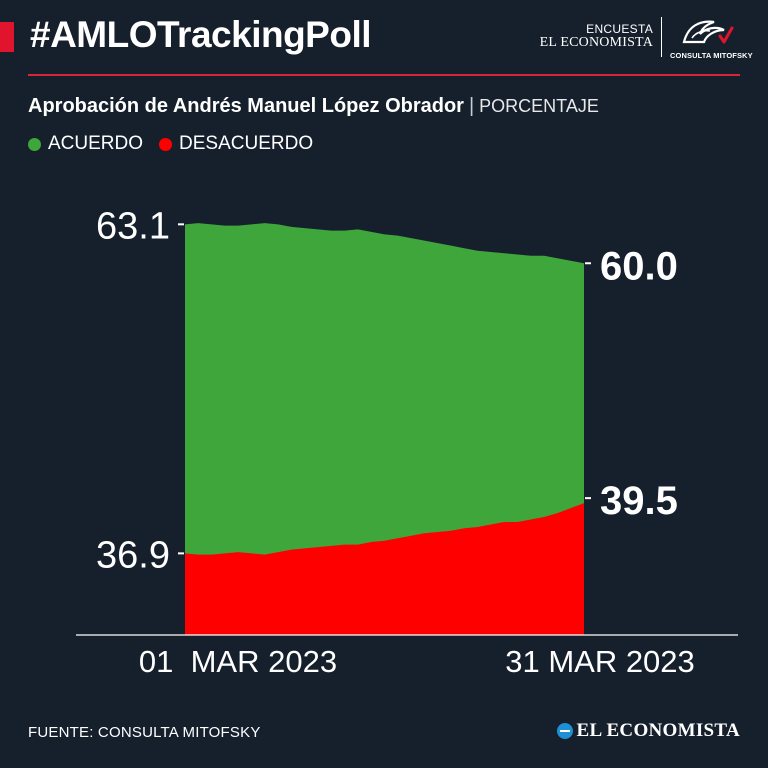 The image size is (768, 768). I want to click on end-label-desacuerdo: 39.5, so click(639, 501).